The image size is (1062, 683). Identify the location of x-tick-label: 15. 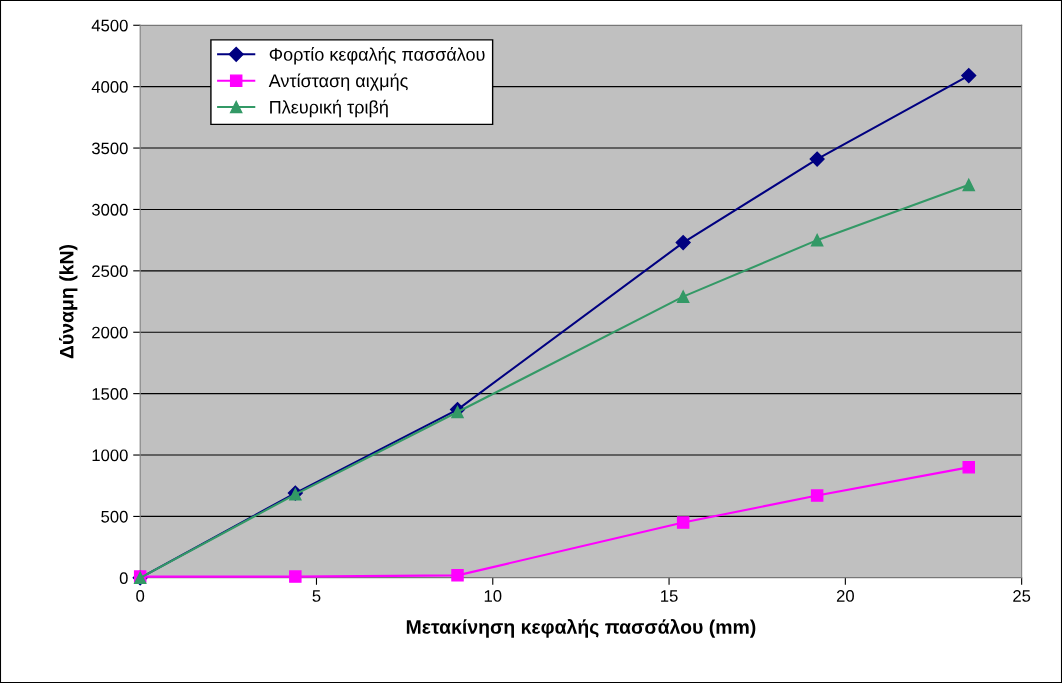
(669, 596).